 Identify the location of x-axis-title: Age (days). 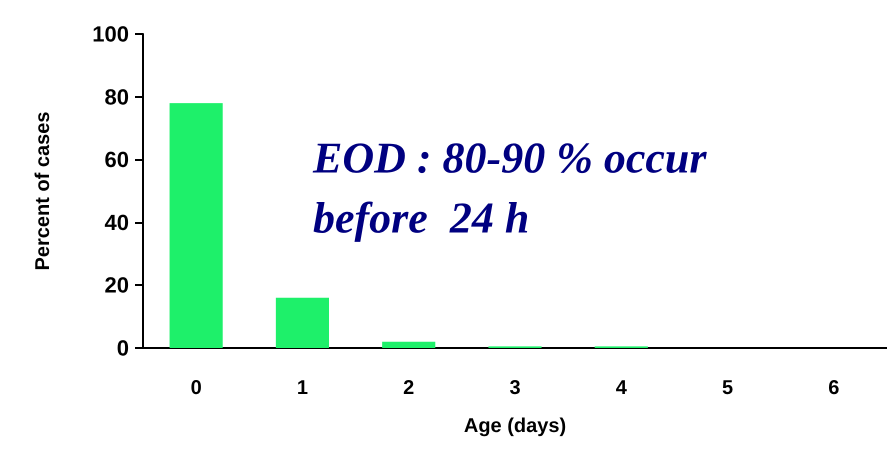
(515, 426).